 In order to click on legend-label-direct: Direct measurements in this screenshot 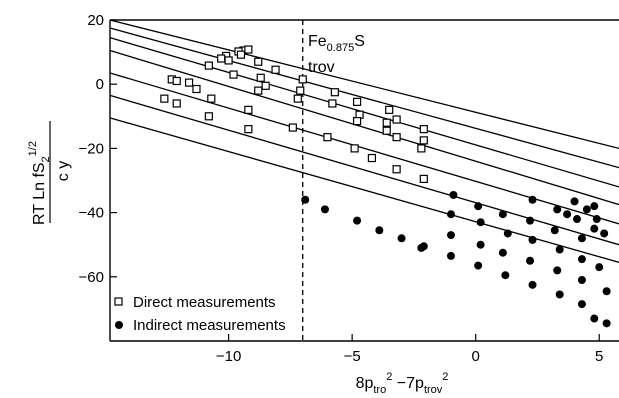, I will do `click(204, 302)`.